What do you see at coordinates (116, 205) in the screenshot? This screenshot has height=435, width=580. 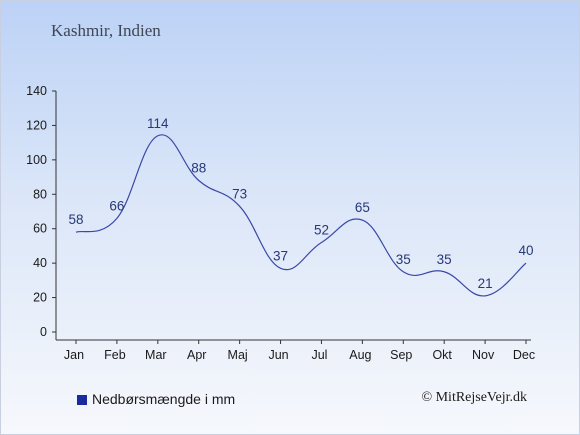 I see `data-label: 66` at bounding box center [116, 205].